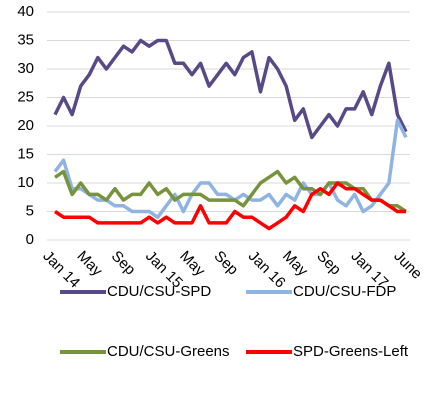 This screenshot has width=447, height=409. What do you see at coordinates (30, 210) in the screenshot?
I see `y-tick-label: 5` at bounding box center [30, 210].